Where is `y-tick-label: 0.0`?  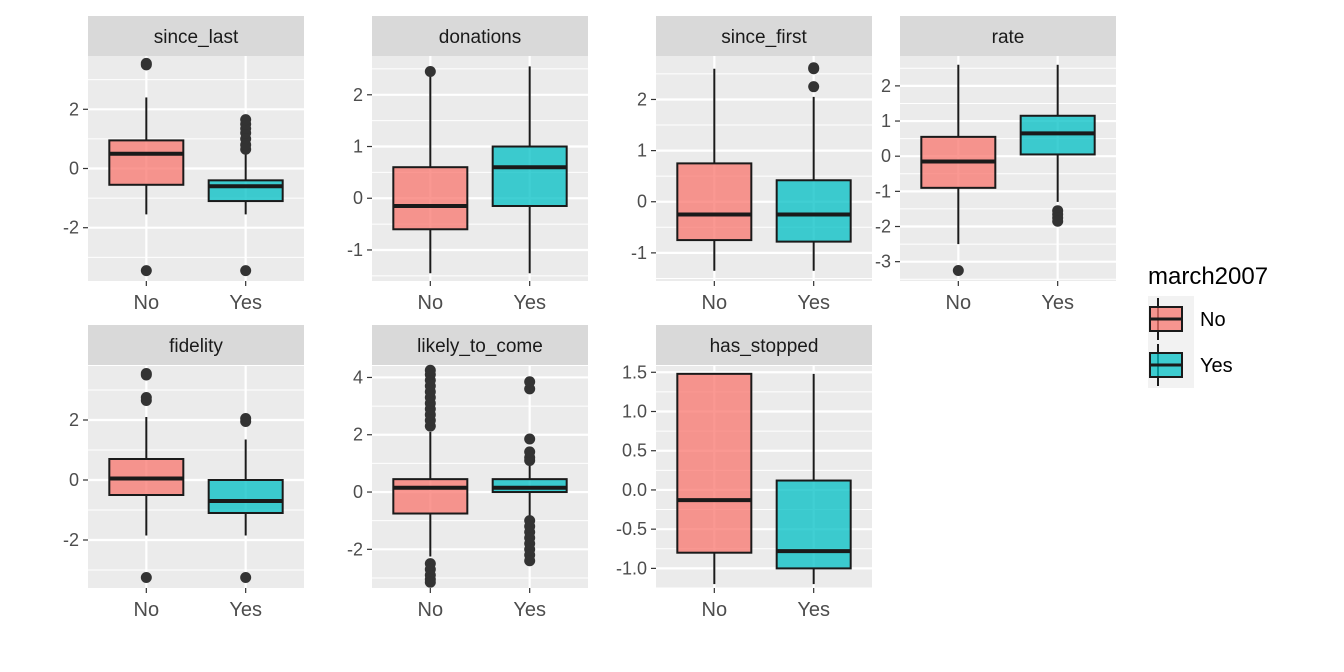 y-tick-label: 0.0 is located at coordinates (634, 490).